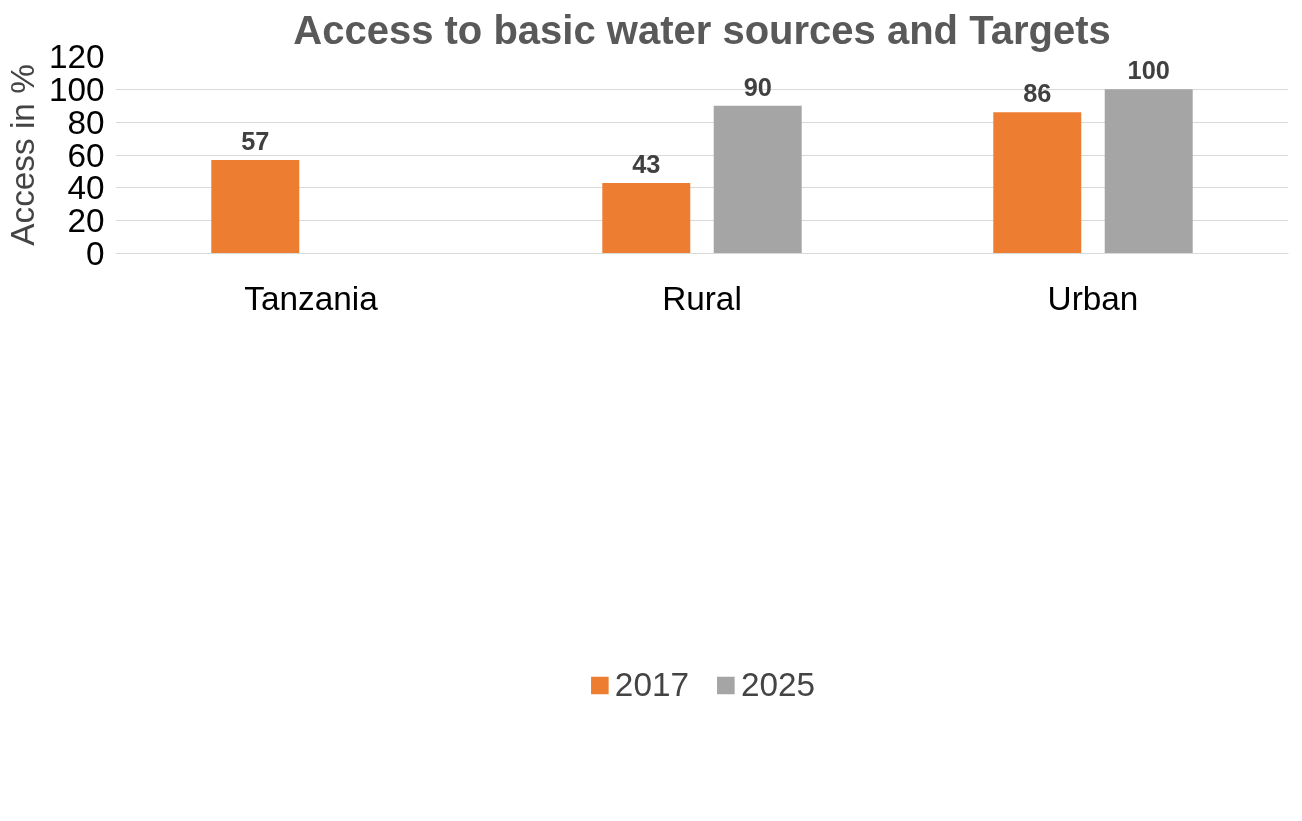  Describe the element at coordinates (255, 140) in the screenshot. I see `data-label: 57` at that location.